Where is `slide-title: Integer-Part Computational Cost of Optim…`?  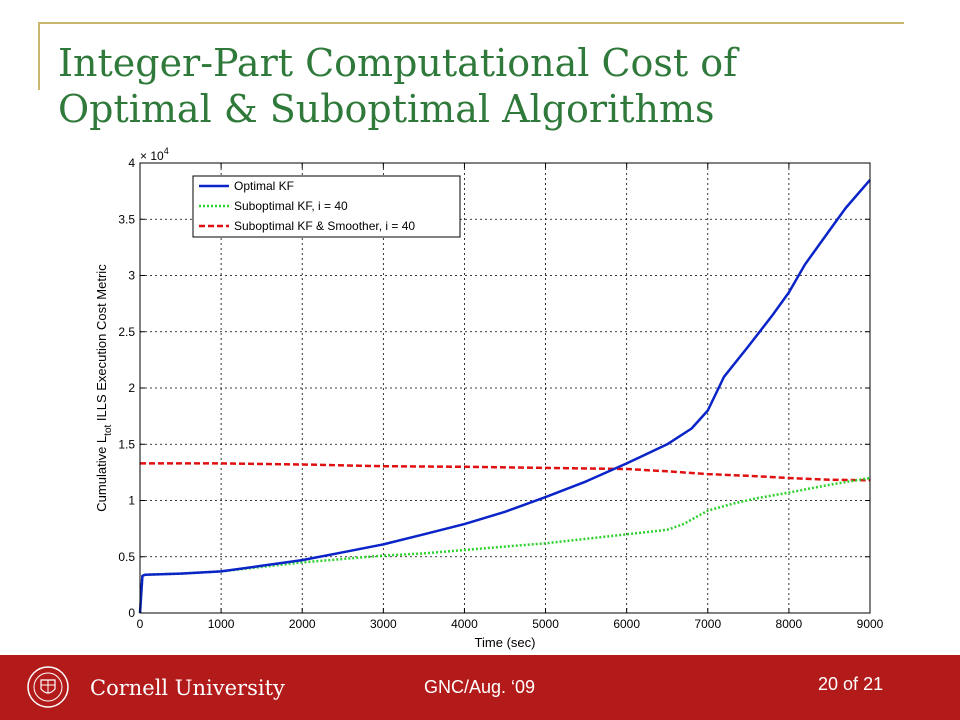
slide-title: Integer-Part Computational Cost of Optim… is located at coordinates (488, 86).